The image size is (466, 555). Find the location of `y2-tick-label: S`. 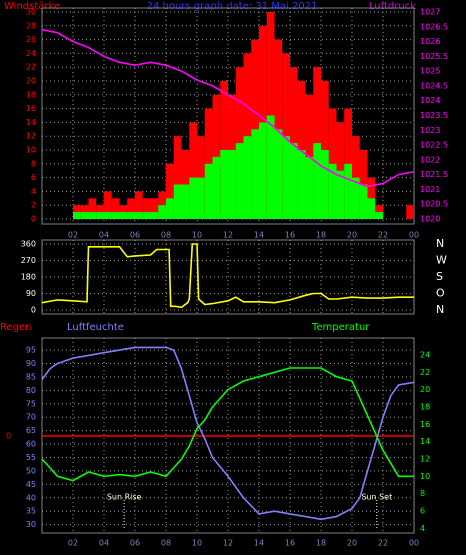

y2-tick-label: S is located at coordinates (439, 276).